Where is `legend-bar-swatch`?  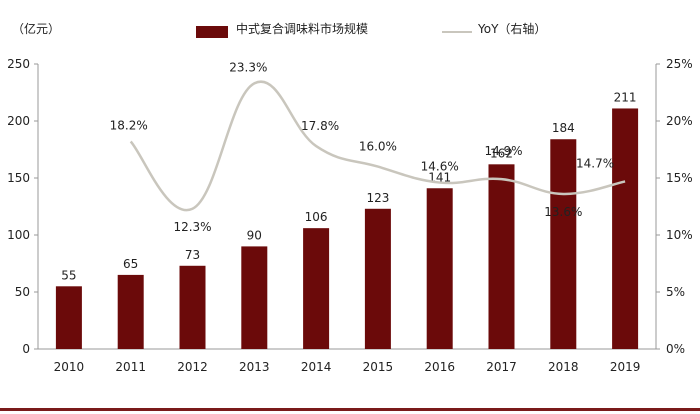 legend-bar-swatch is located at coordinates (212, 32).